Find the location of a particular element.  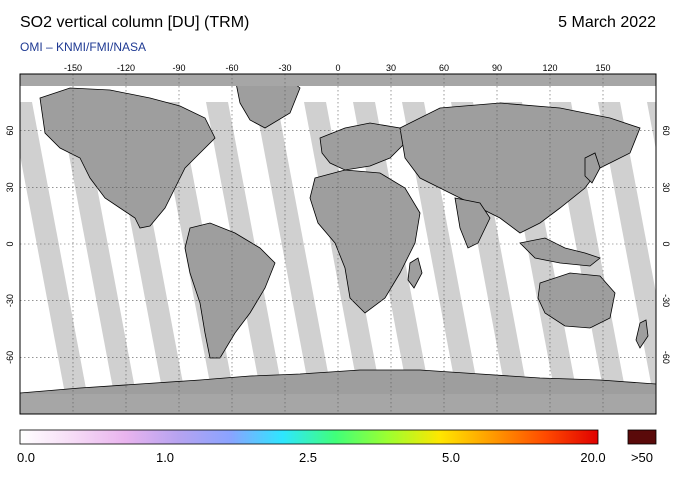

lon-tick-bottom: 0 is located at coordinates (337, 417).